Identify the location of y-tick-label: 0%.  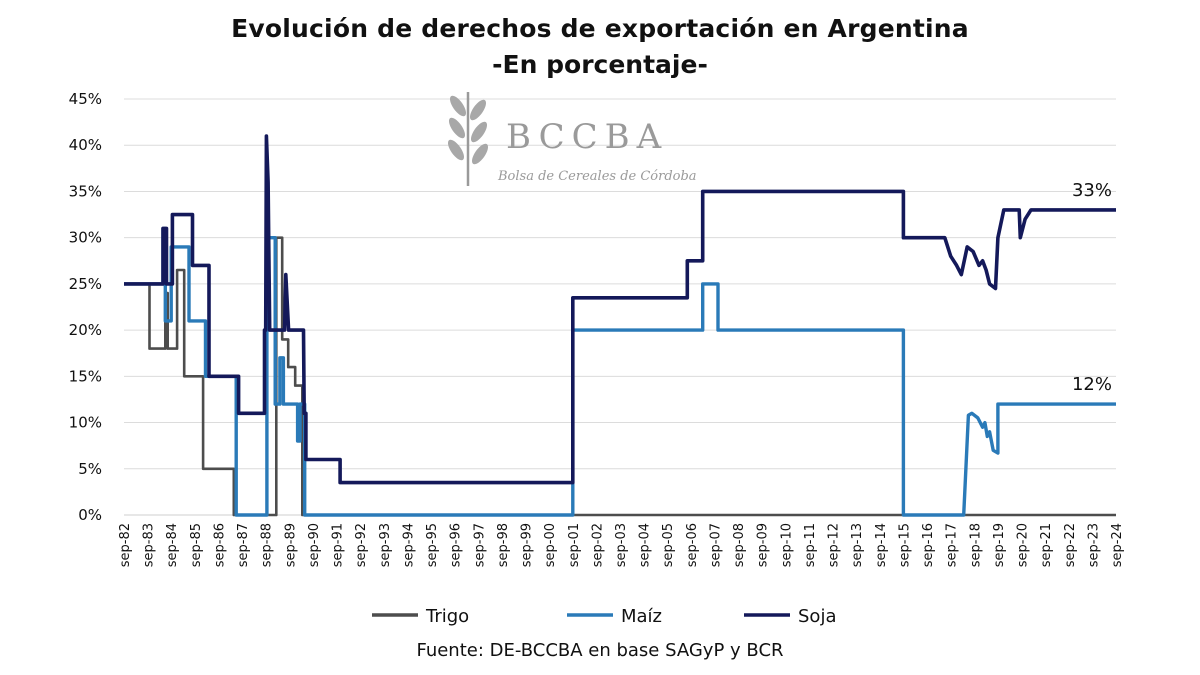
(90, 515).